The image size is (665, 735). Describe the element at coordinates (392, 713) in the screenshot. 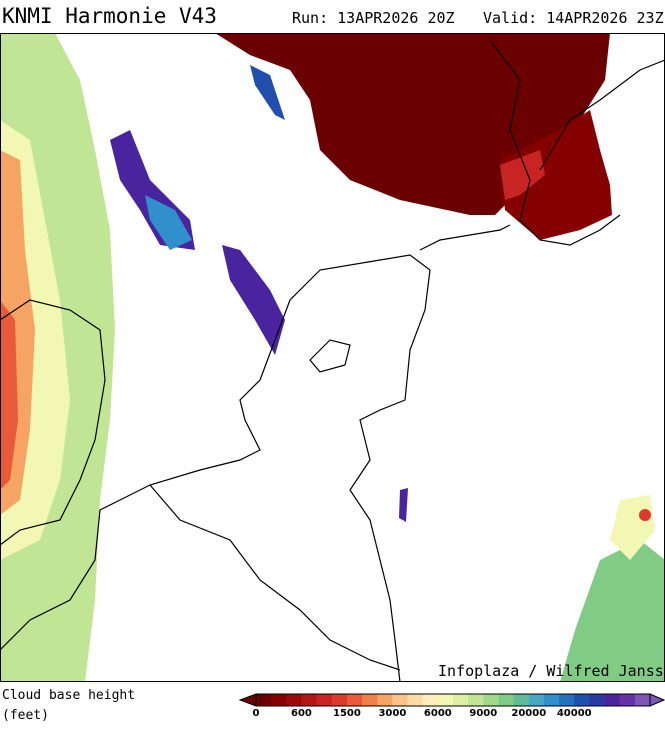

I see `colorbar-tick-label: 3000` at that location.